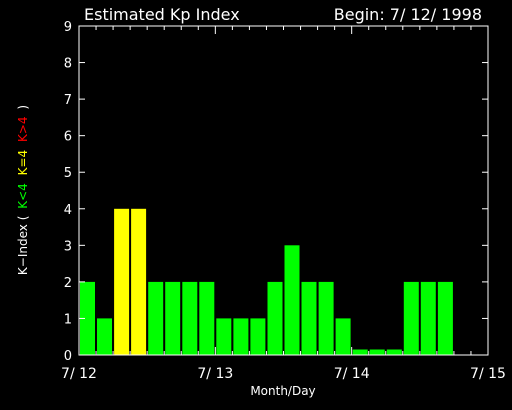  What do you see at coordinates (23, 245) in the screenshot?
I see `y-axis-label-prefix: K−Index (` at bounding box center [23, 245].